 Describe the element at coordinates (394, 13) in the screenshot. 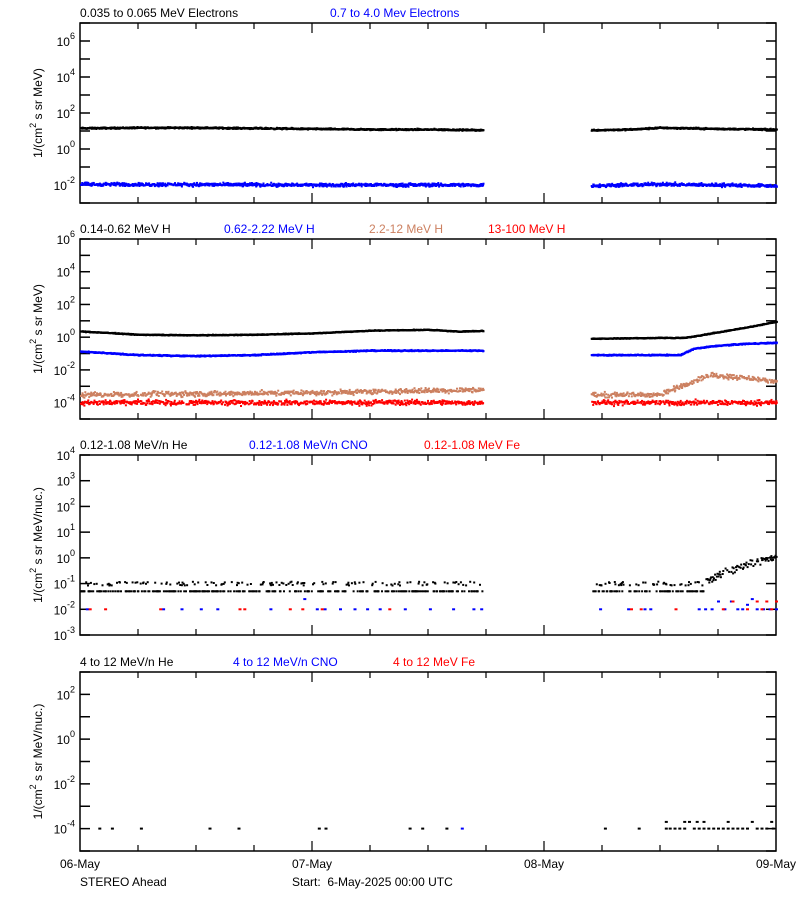

I see `legend-entry: 0.7 to 4.0 Mev Electrons` at that location.